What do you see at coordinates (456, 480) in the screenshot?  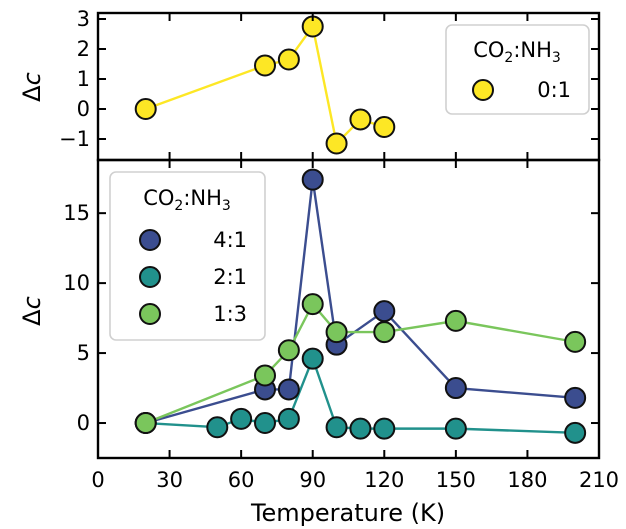 I see `x-tick-label: 150` at bounding box center [456, 480].